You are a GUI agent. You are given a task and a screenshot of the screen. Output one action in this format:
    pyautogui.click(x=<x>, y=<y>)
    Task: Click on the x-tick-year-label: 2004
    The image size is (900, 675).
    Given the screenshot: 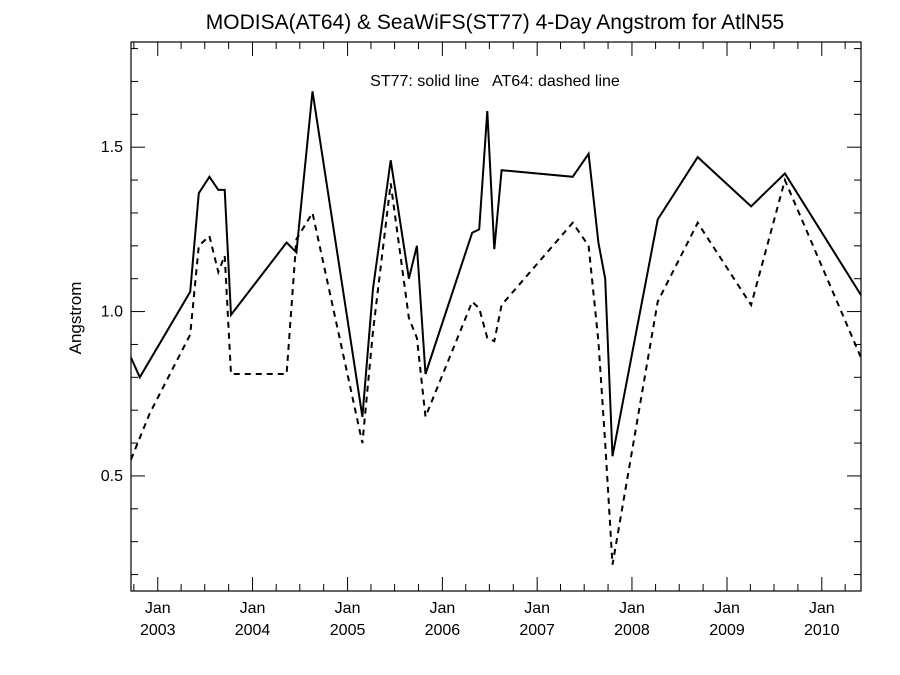 What is the action you would take?
    pyautogui.click(x=253, y=630)
    